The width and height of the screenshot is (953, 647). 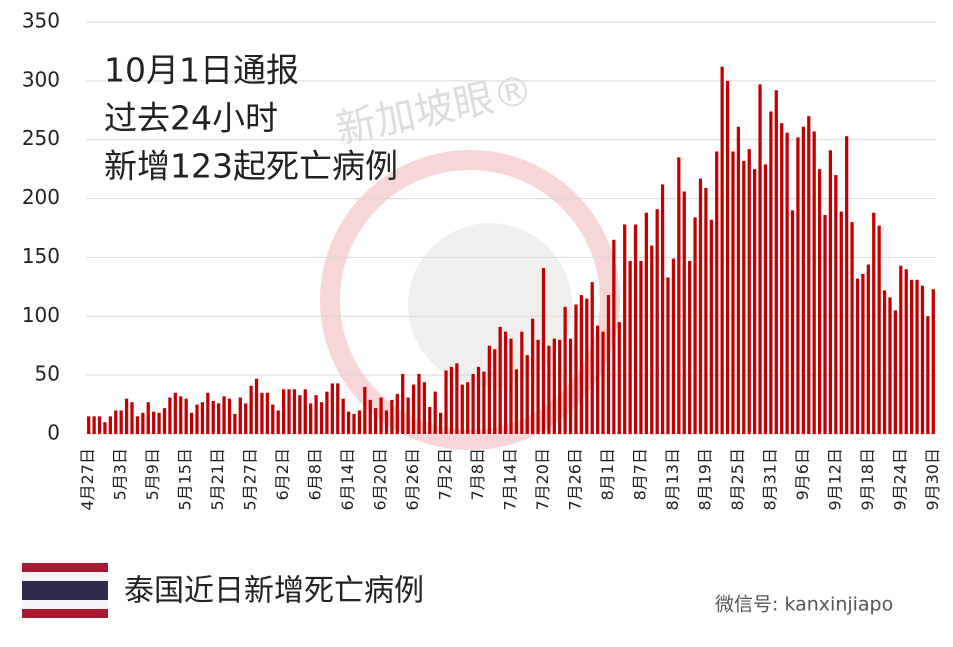 What do you see at coordinates (41, 256) in the screenshot?
I see `y-tick-label: 150` at bounding box center [41, 256].